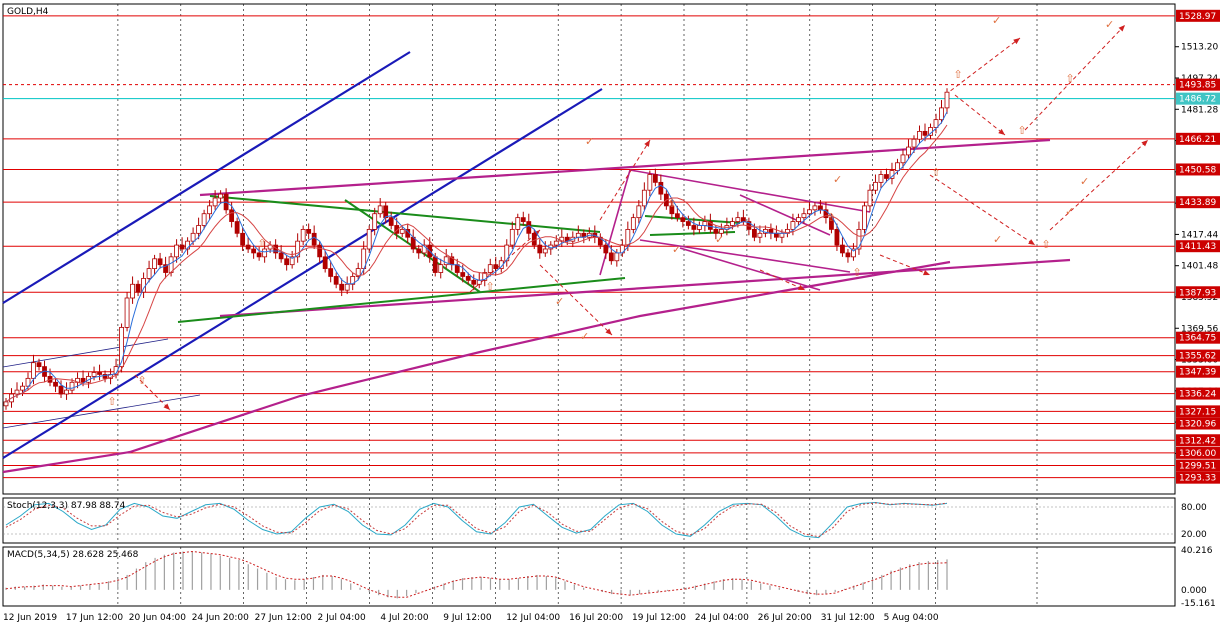 The height and width of the screenshot is (627, 1227). I want to click on macd-signal-line, so click(476, 574).